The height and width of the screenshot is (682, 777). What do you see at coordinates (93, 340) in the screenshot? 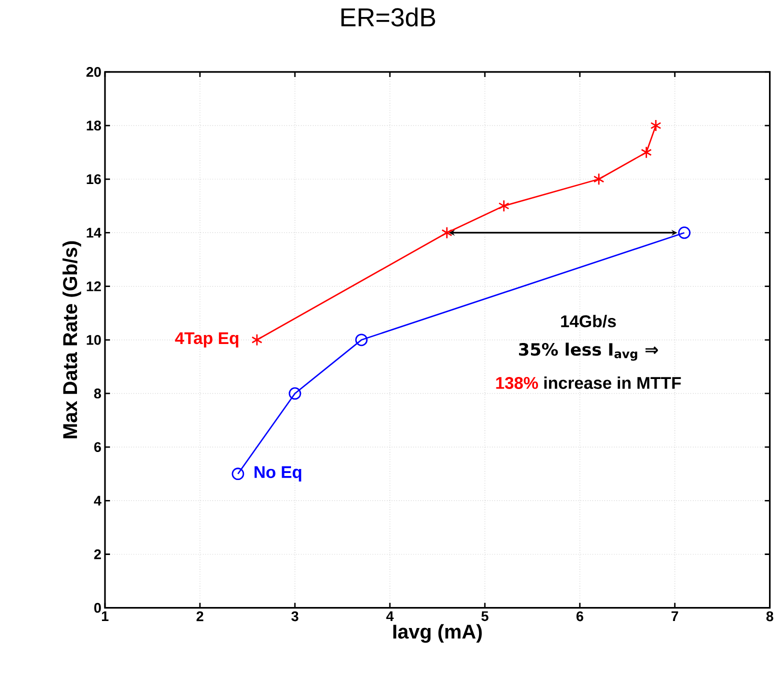
I see `y-tick-label: 10` at bounding box center [93, 340].